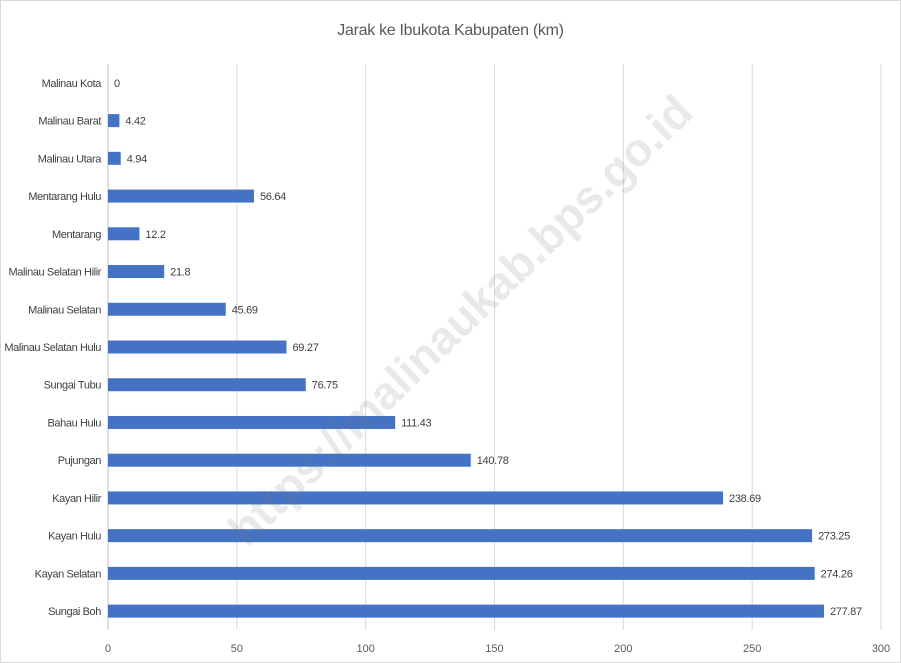  Describe the element at coordinates (416, 423) in the screenshot. I see `data-label: 111.43` at that location.